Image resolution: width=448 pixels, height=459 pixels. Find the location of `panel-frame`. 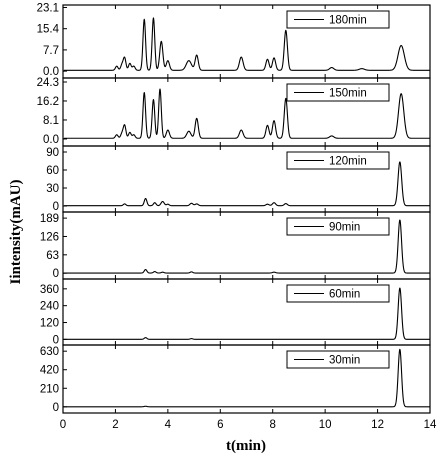

panel-frame is located at coordinates (246, 379).